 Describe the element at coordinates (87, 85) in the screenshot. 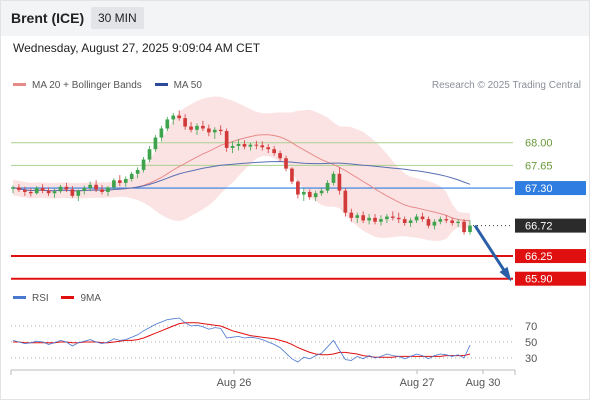

I see `legend-ma20-label: MA 20 + Bollinger Bands` at that location.